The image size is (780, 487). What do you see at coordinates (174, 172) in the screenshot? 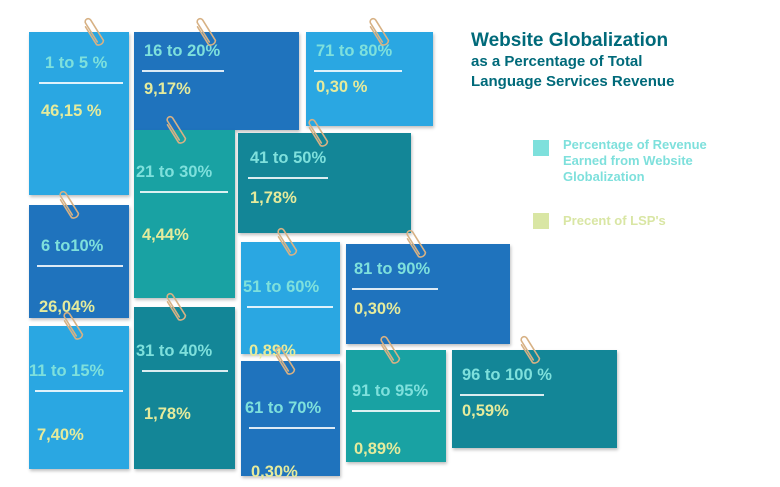
I see `revenue-range-label: 21 to 30%` at bounding box center [174, 172].